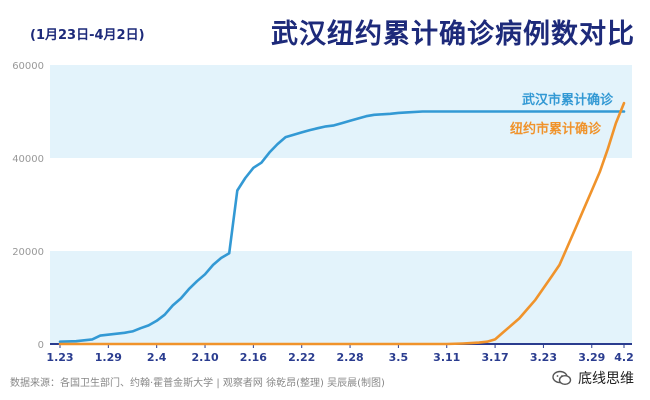 This screenshot has width=650, height=400. I want to click on y-tick-label: 0, so click(41, 345).